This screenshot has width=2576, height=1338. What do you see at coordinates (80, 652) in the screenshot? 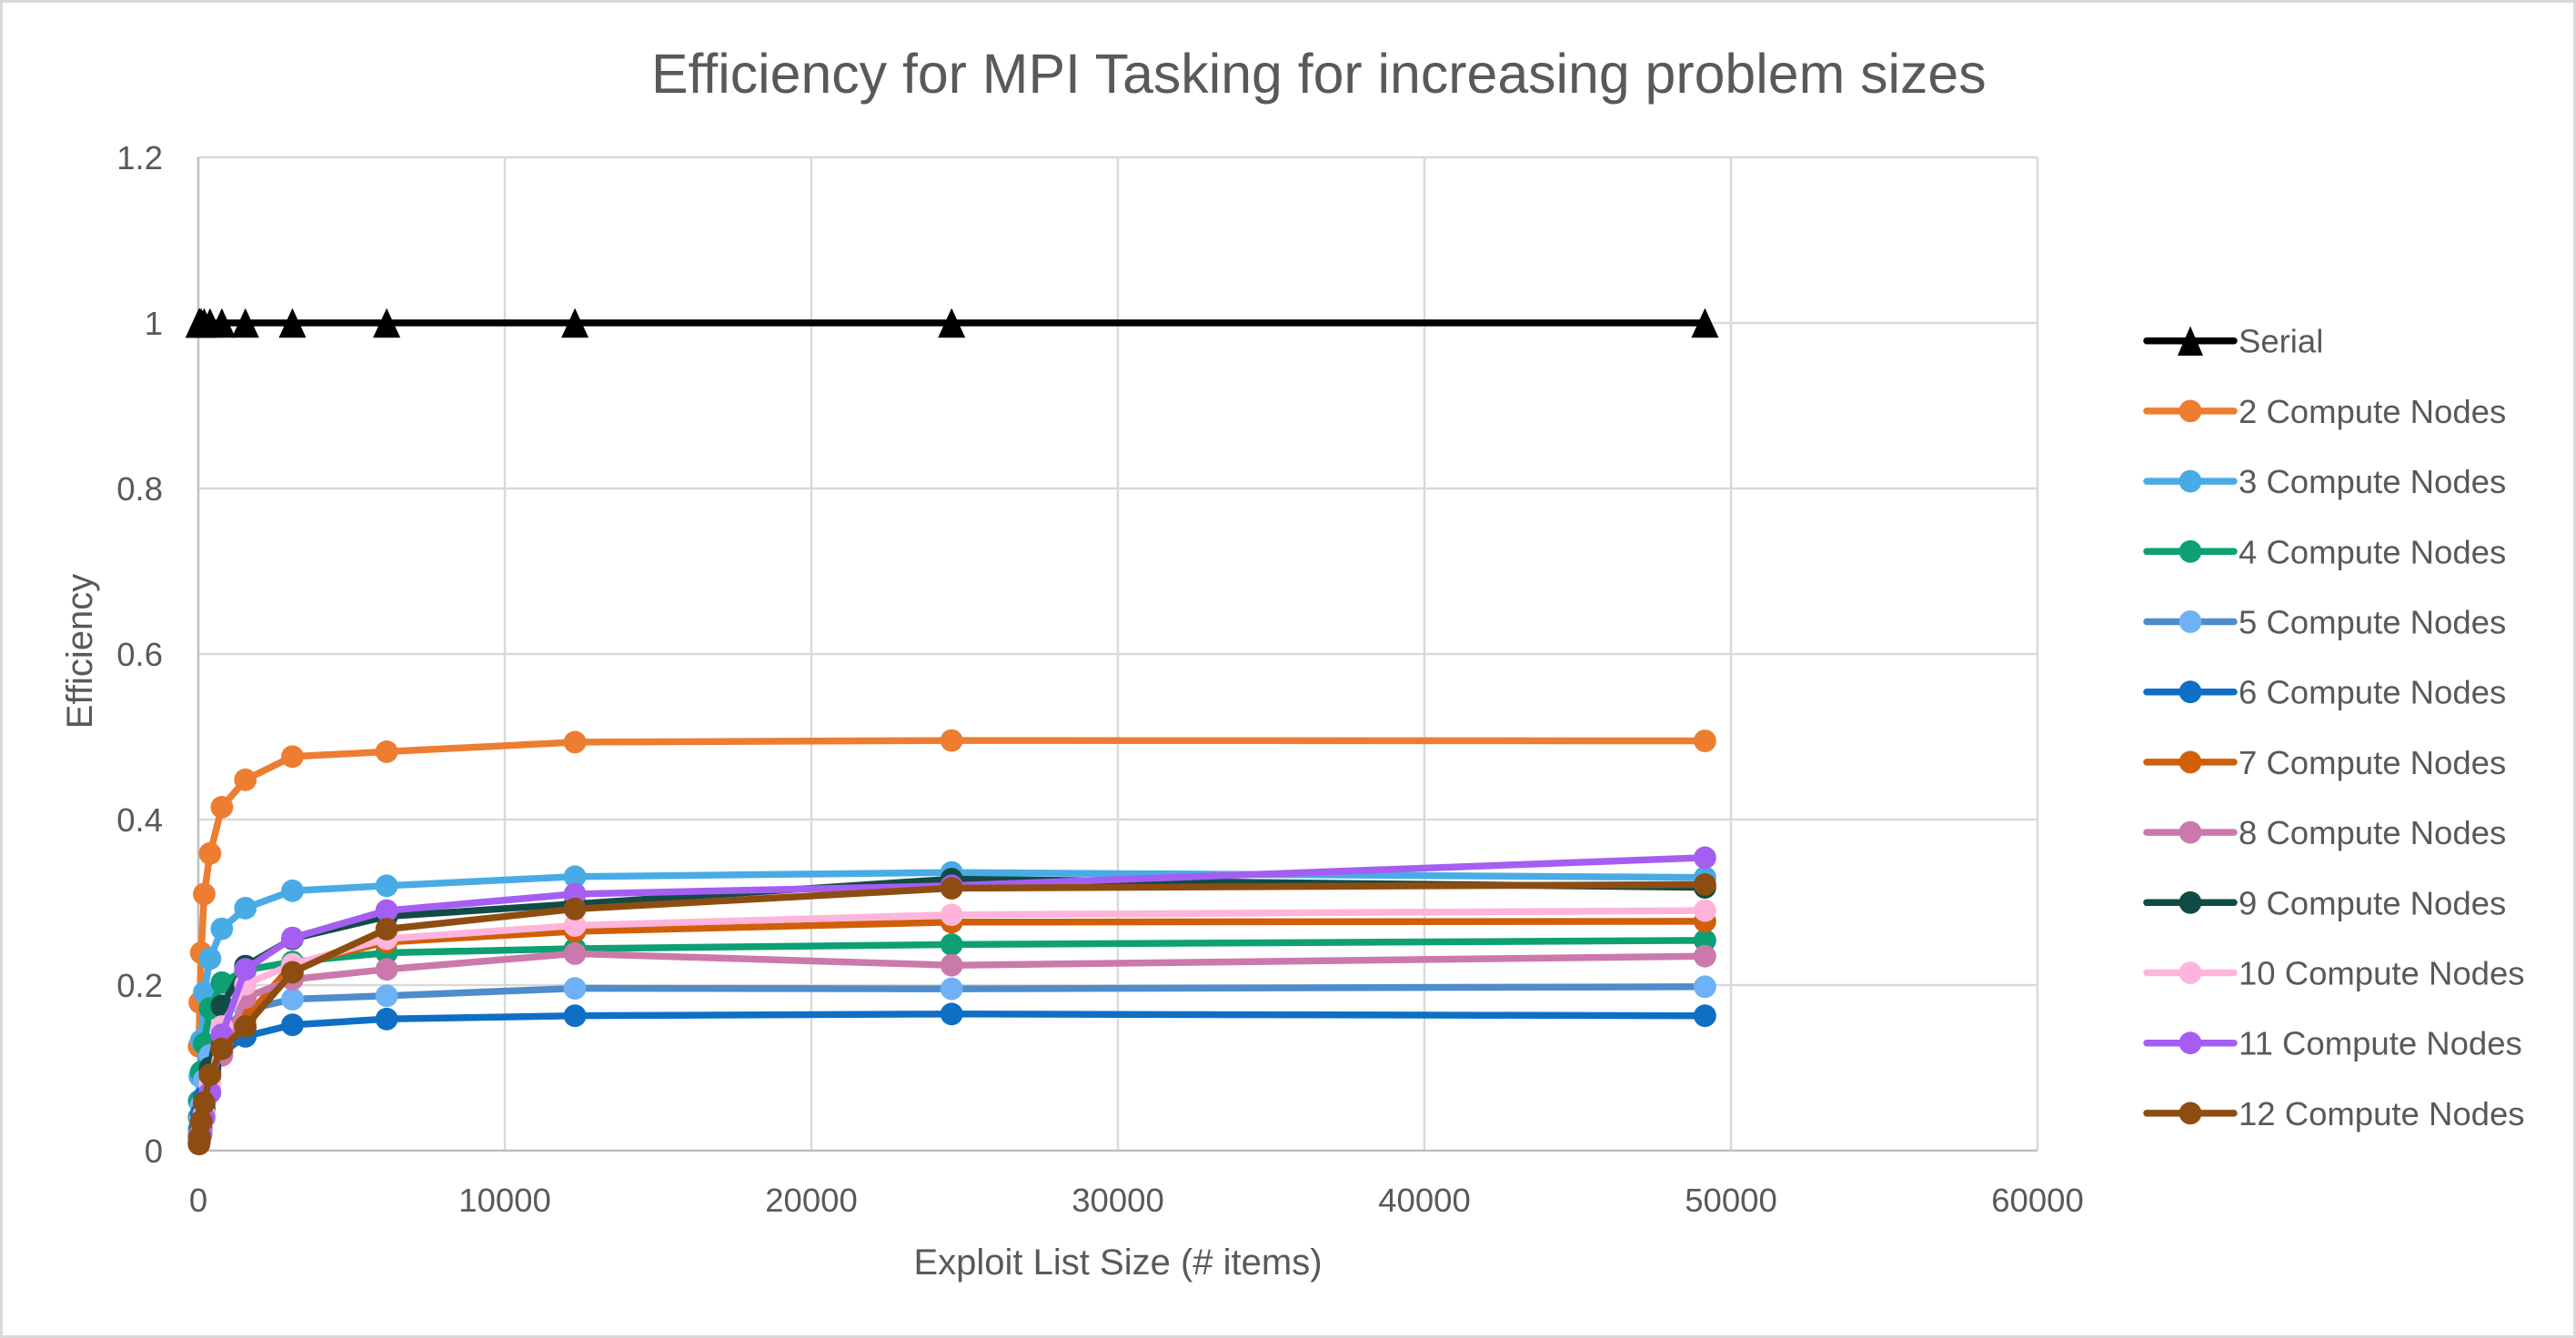
I see `svg-text: Efficiency` at bounding box center [80, 652].